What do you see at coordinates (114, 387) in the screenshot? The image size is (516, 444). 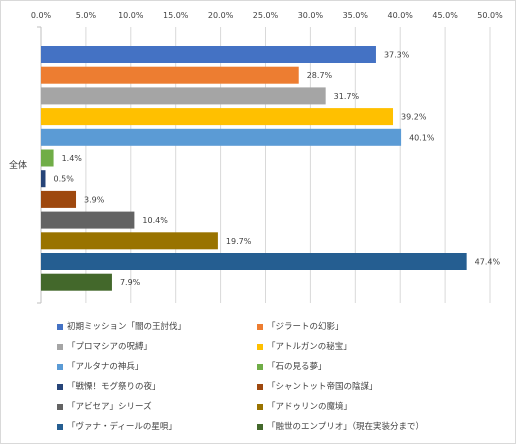 I see `legend-label: 「戦慄！モグ祭りの夜」` at bounding box center [114, 387].